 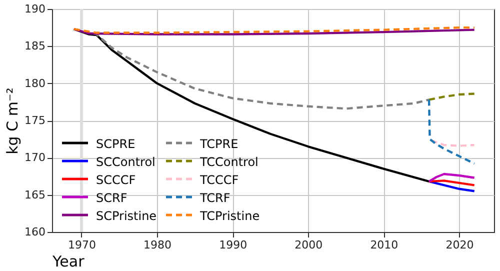 What do you see at coordinates (116, 180) in the screenshot?
I see `legend-label: SCCCF` at bounding box center [116, 180].